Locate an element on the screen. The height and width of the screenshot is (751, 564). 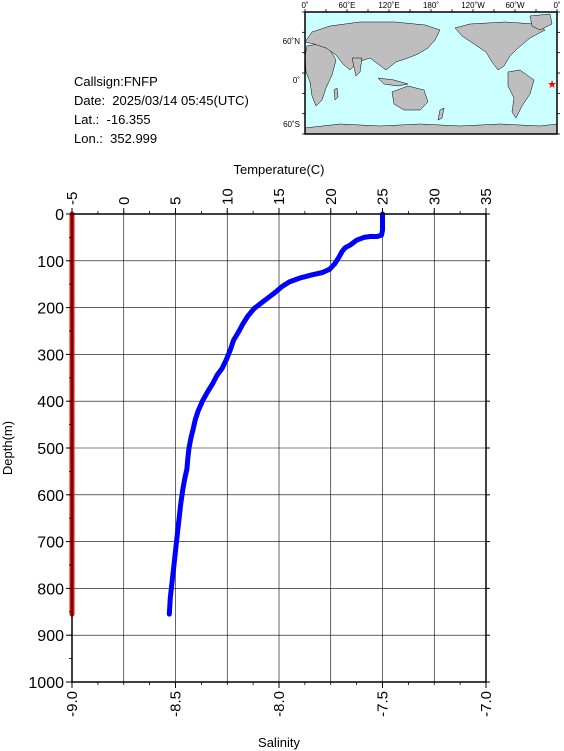
station-marker-icon: ★ is located at coordinates (552, 85).